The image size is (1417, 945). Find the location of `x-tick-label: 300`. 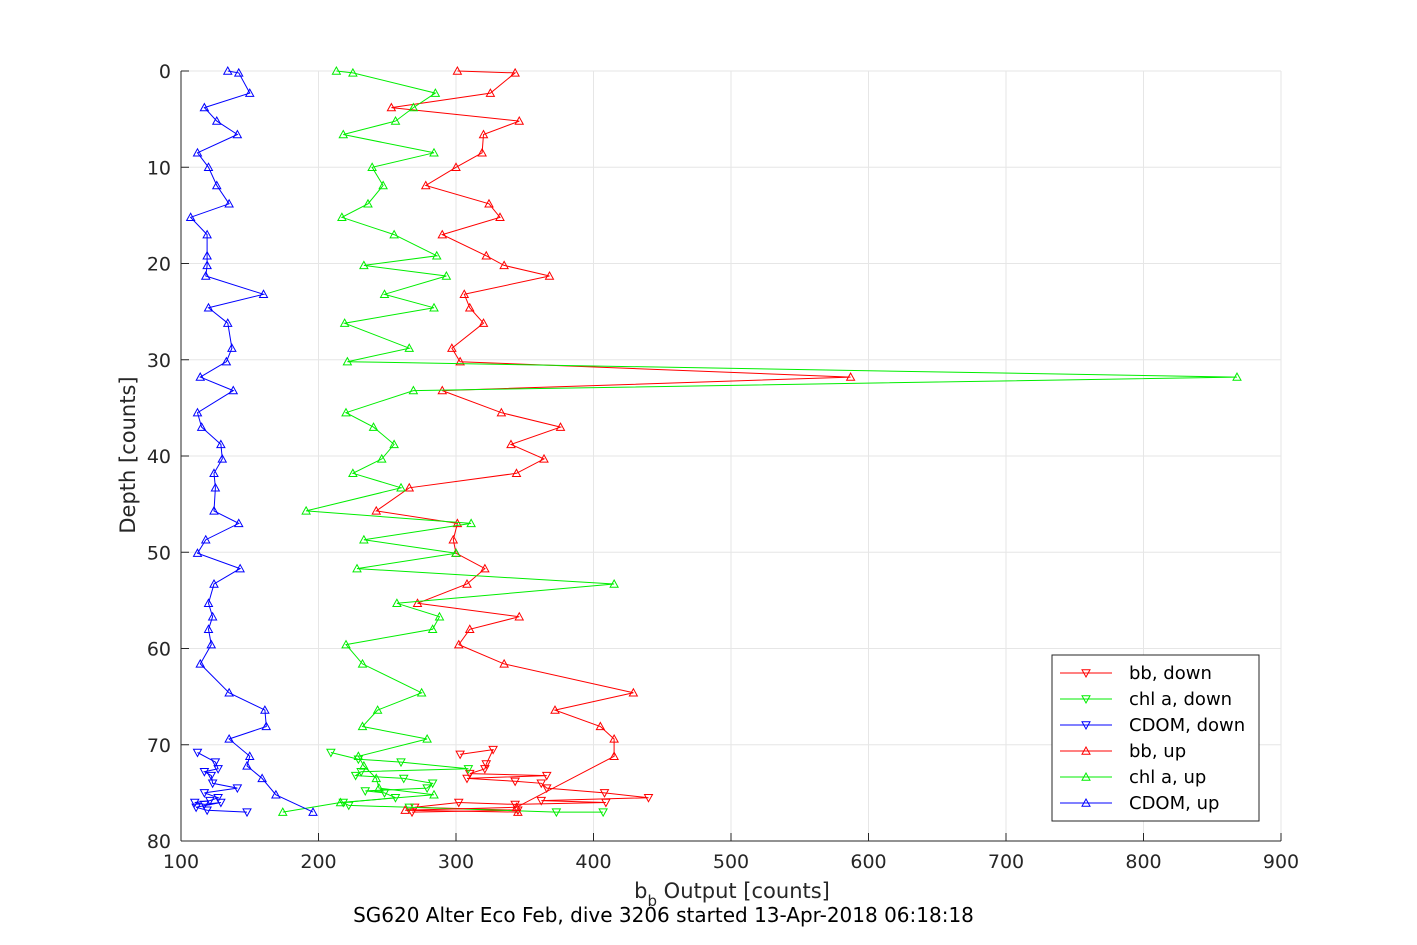

x-tick-label: 300 is located at coordinates (456, 862).